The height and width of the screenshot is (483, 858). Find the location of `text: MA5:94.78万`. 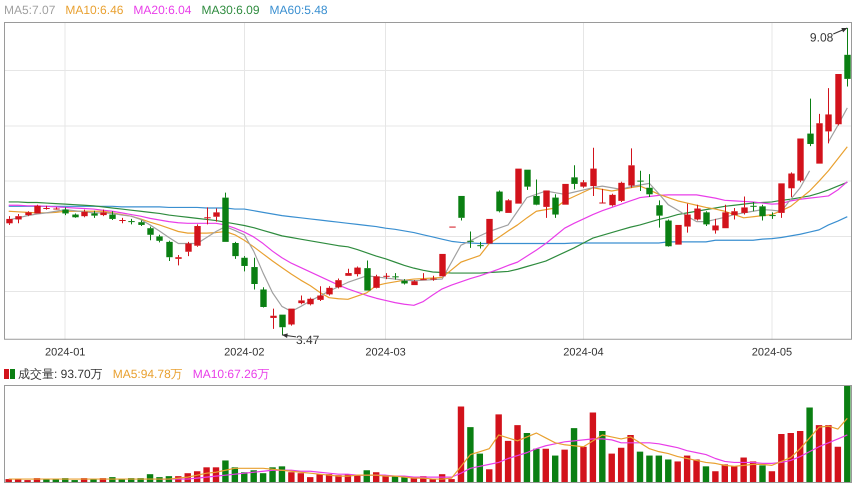

text: MA5:94.78万 is located at coordinates (147, 374).